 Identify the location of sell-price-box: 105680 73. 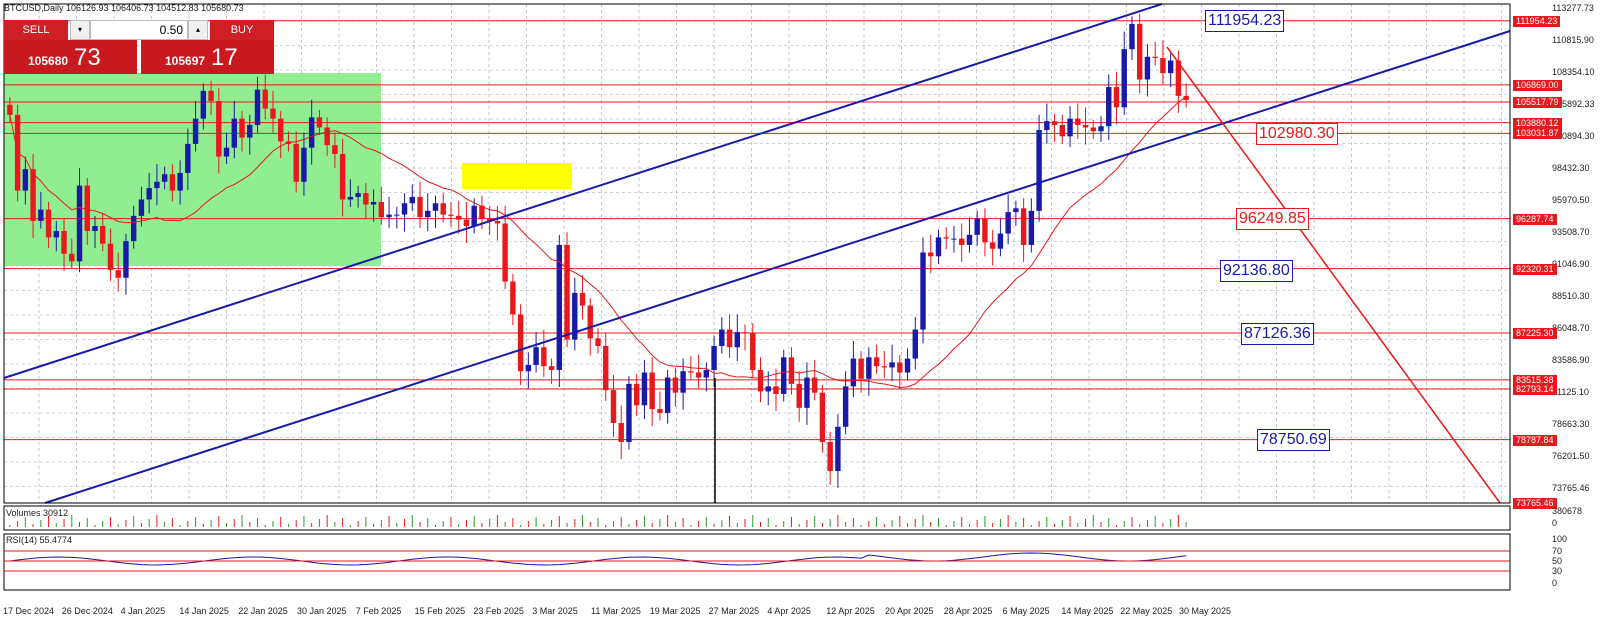
(70, 57).